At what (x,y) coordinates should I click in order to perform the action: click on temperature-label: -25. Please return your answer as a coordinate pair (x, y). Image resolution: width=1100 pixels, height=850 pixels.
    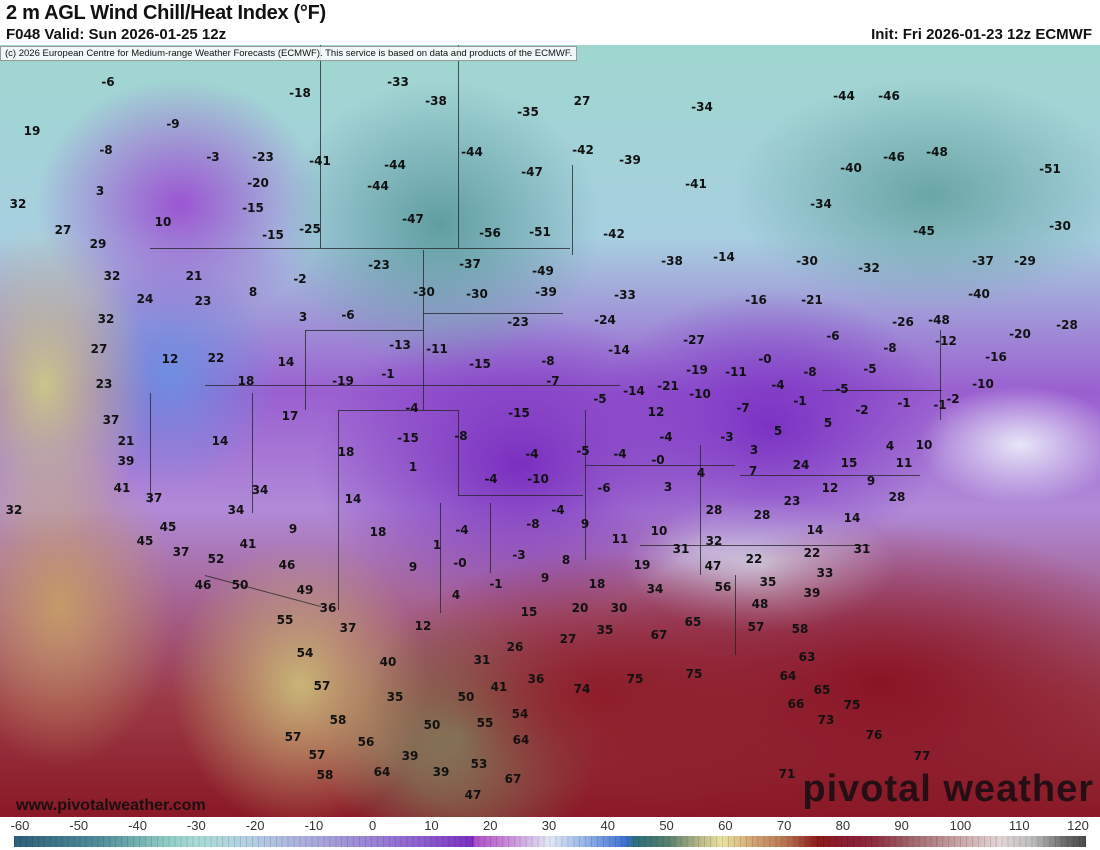
    Looking at the image, I should click on (310, 229).